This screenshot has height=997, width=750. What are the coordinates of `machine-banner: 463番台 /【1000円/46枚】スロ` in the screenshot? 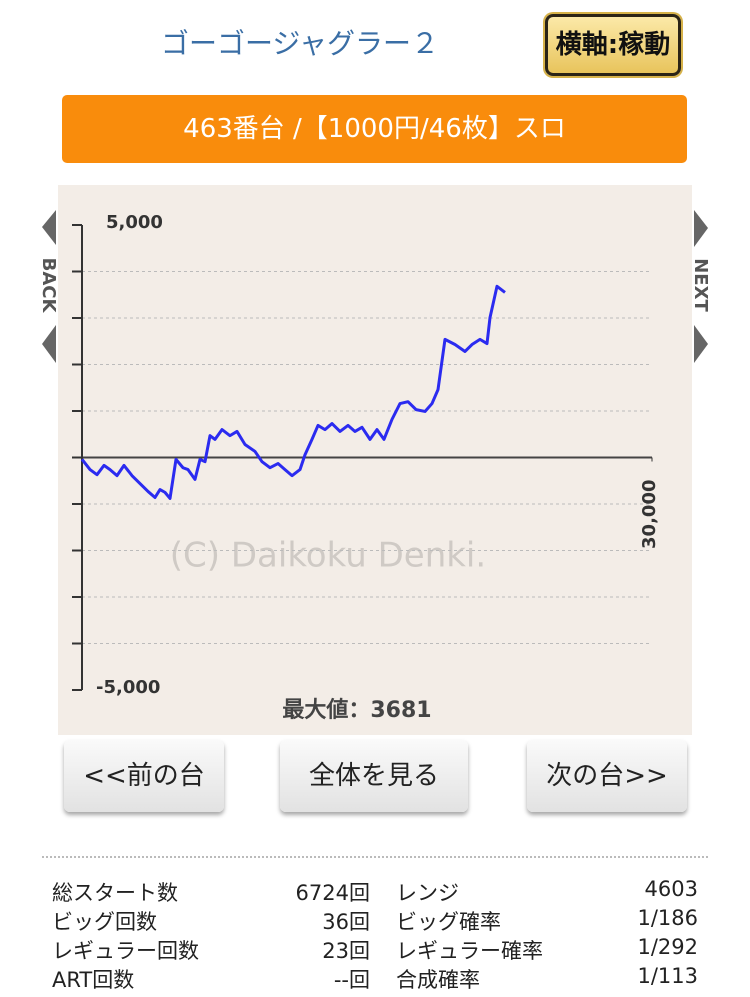 It's located at (374, 129).